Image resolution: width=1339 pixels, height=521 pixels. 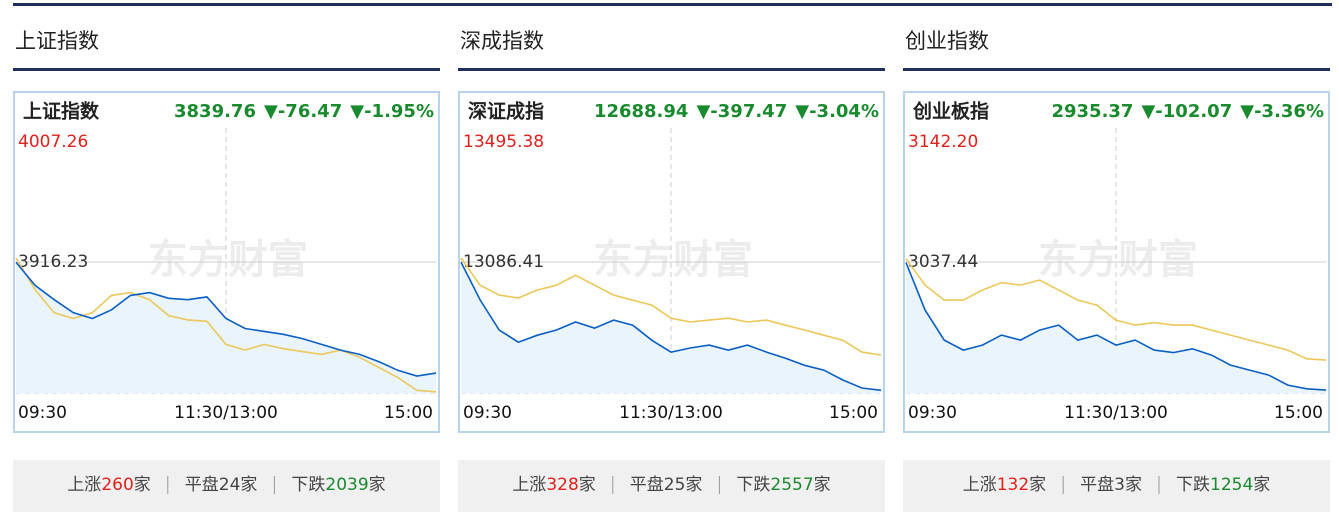 What do you see at coordinates (502, 41) in the screenshot?
I see `tab-title: 深成指数` at bounding box center [502, 41].